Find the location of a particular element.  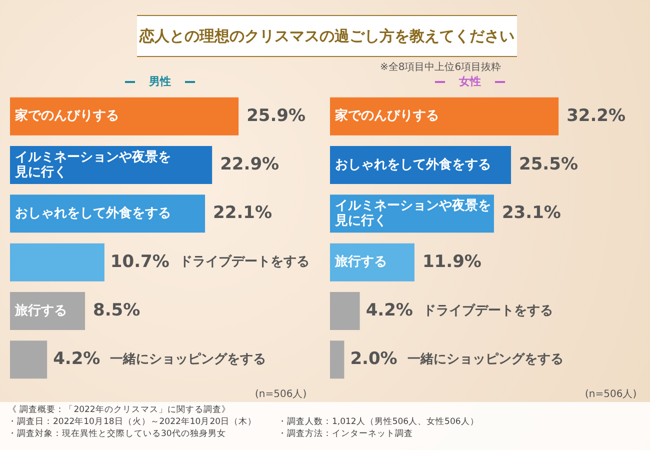

data-label: 10.7% is located at coordinates (140, 262).